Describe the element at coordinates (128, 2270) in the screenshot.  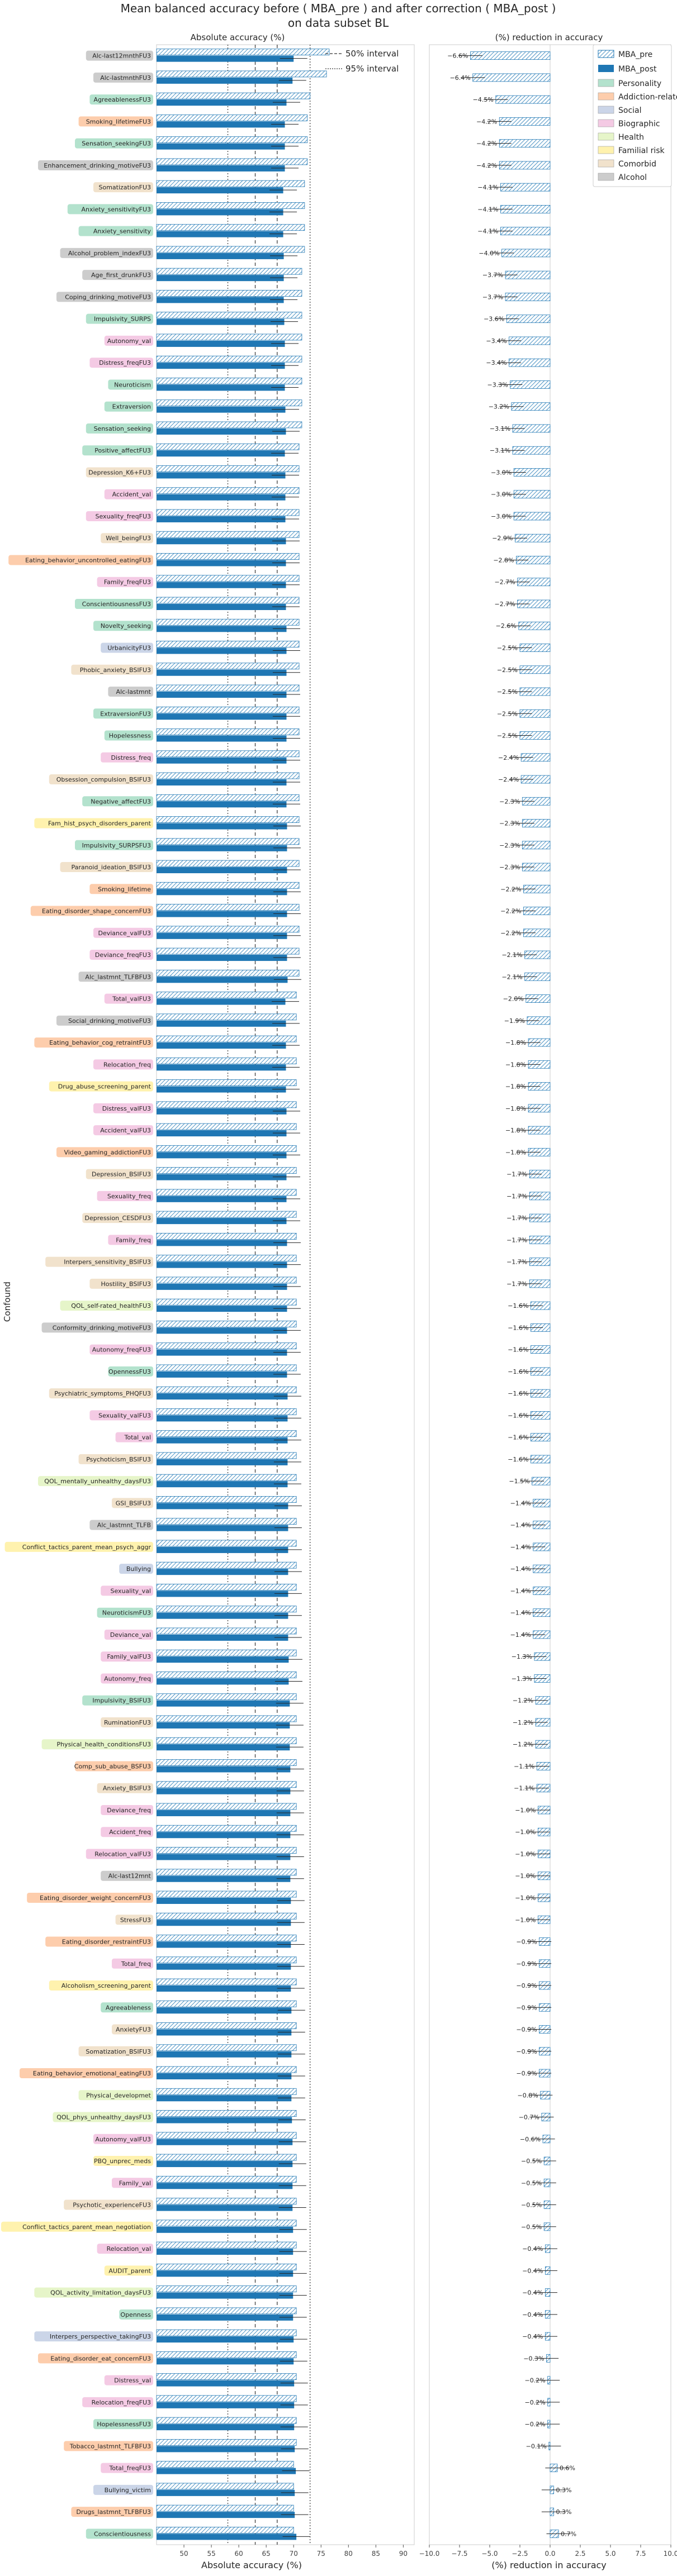
I see `confound-label: AUDIT_parent` at that location.